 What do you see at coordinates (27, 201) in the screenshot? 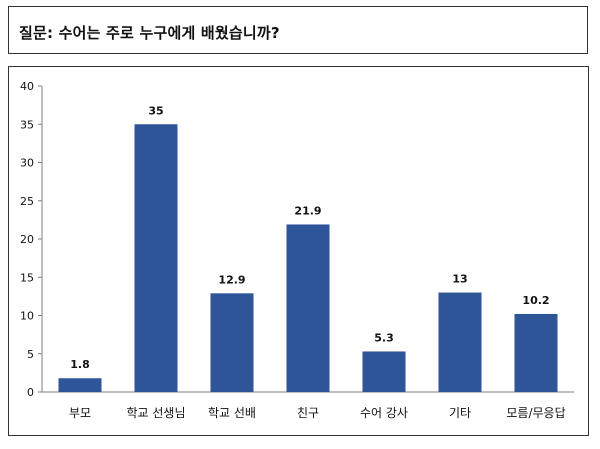
I see `y-tick-label: 25` at bounding box center [27, 201].